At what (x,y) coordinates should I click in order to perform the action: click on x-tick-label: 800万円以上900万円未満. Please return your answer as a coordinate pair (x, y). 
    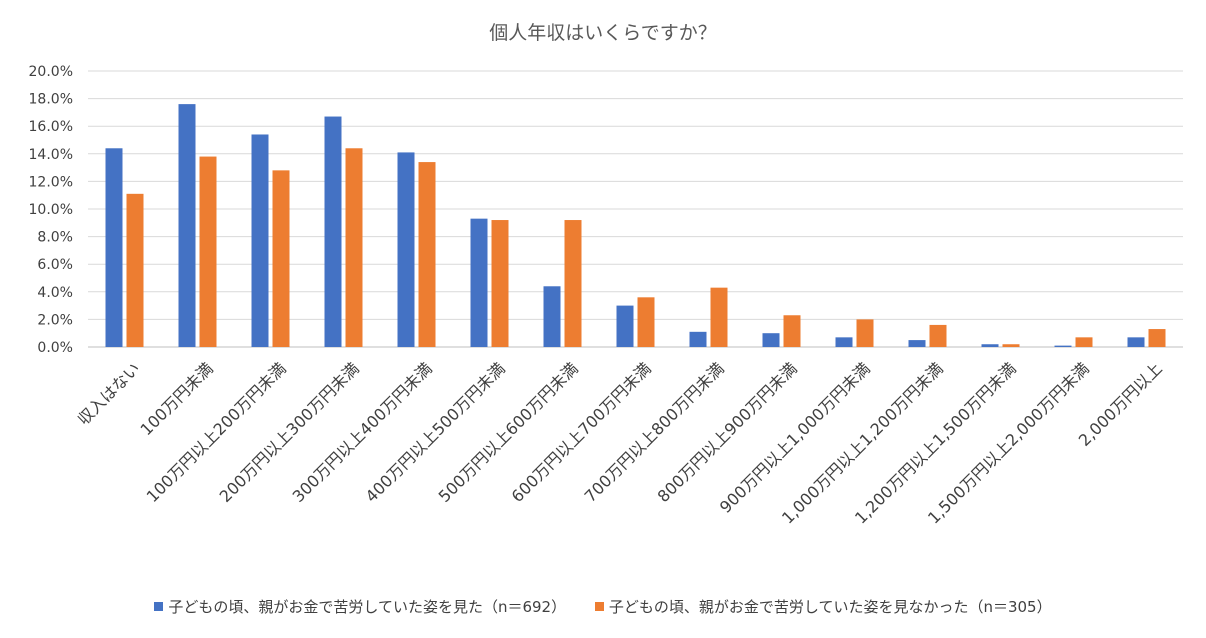
    Looking at the image, I should click on (727, 432).